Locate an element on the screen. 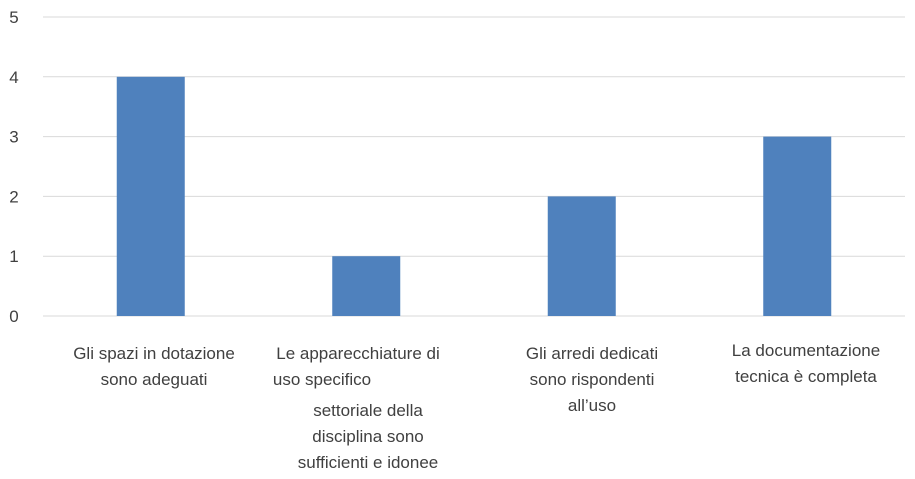 The height and width of the screenshot is (479, 915). x-category-label: uso specifico is located at coordinates (322, 379).